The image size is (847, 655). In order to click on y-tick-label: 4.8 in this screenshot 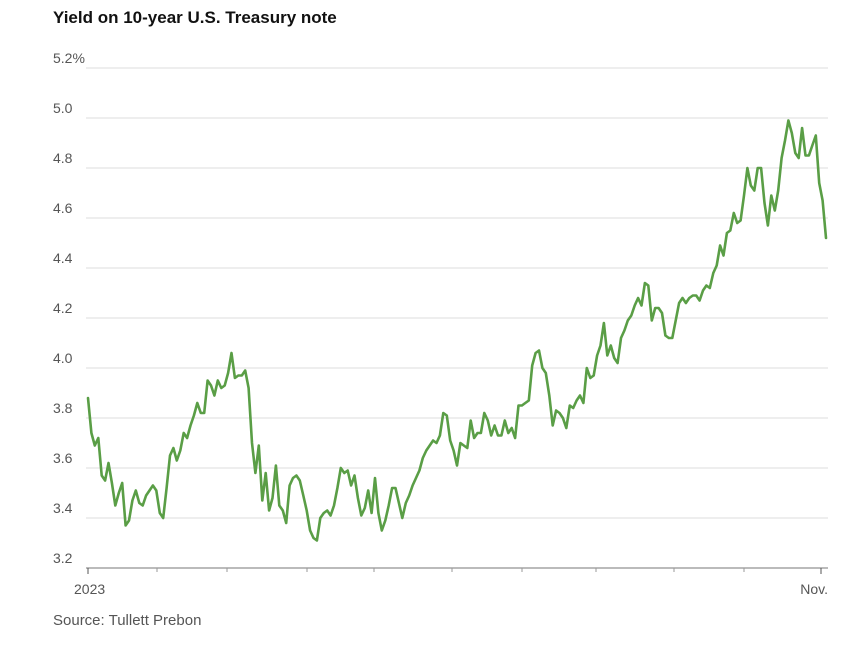, I will do `click(63, 158)`.